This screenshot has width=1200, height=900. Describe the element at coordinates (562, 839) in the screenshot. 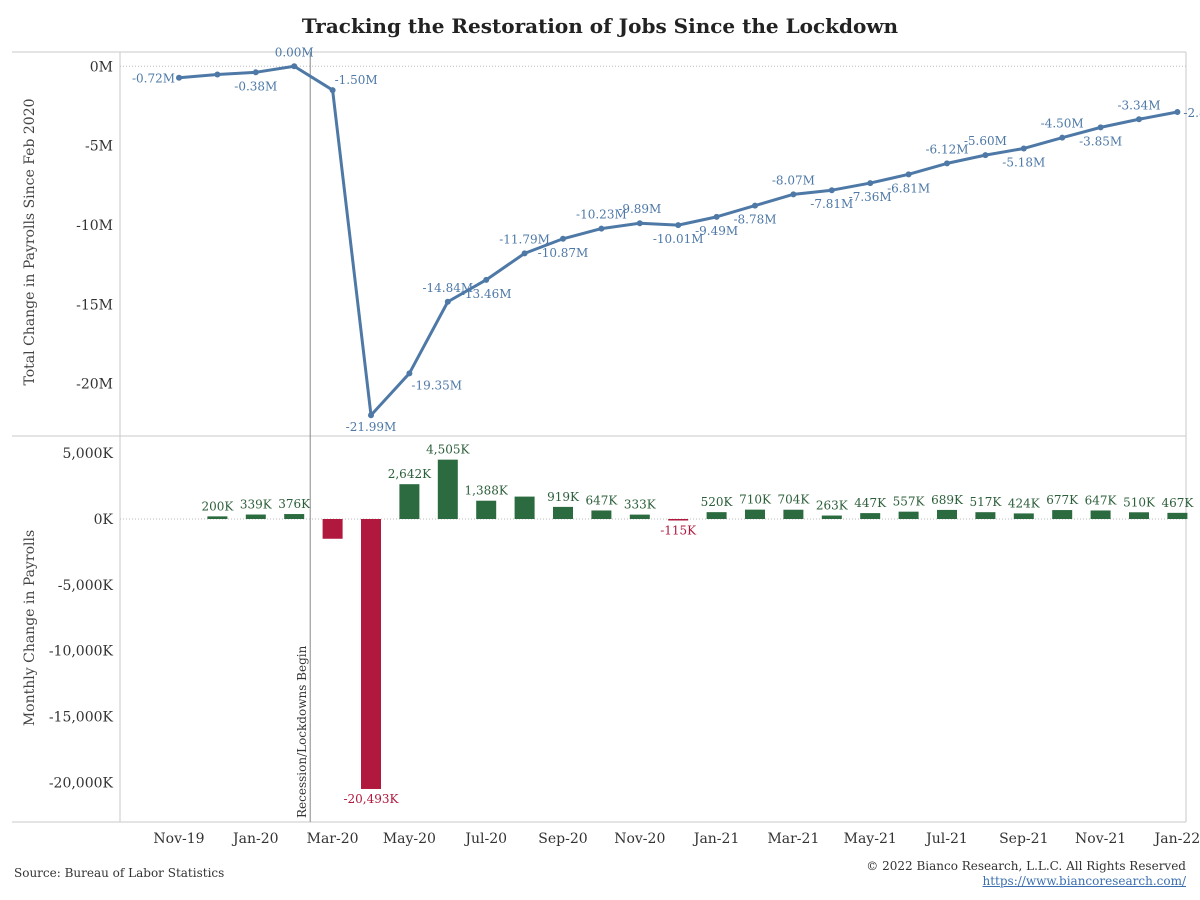

I see `x-tick-label: Sep-20` at that location.